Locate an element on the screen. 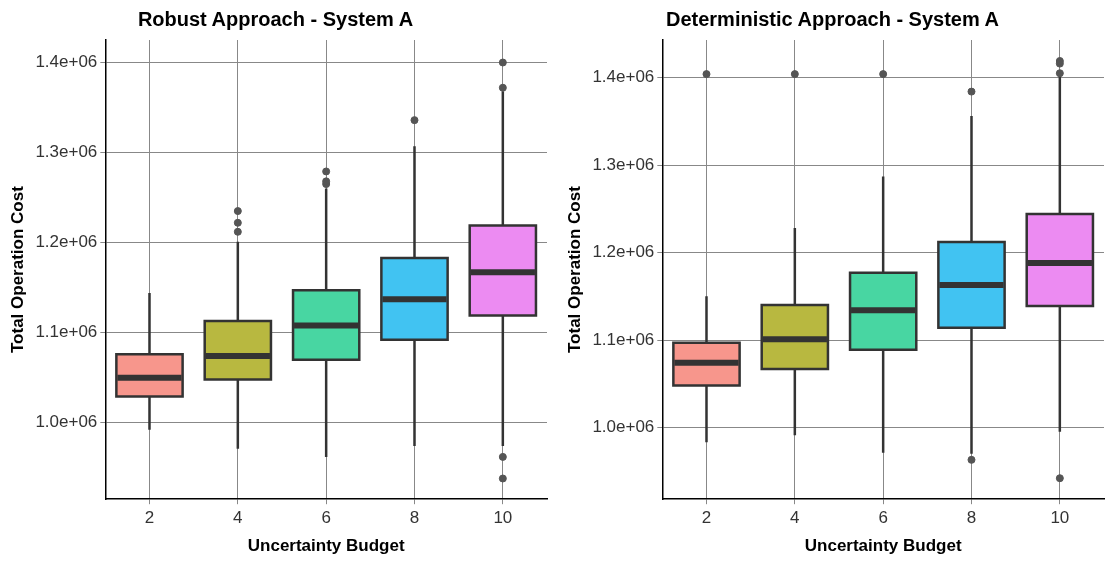 The image size is (1114, 565). chart-title: Robust Approach - System A is located at coordinates (275, 18).